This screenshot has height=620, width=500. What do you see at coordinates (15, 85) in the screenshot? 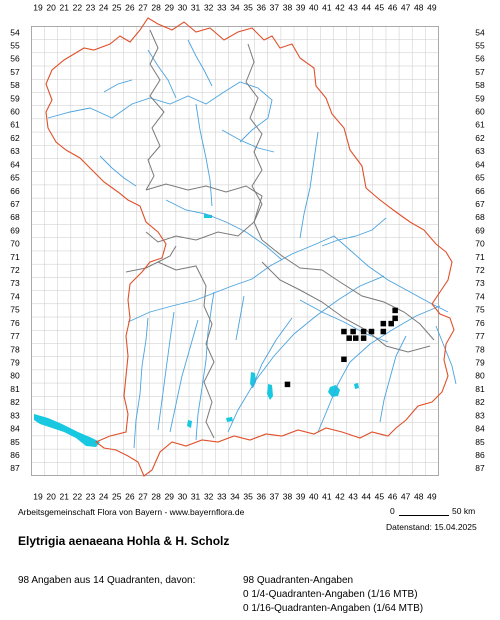
I see `row-label: 58` at bounding box center [15, 85].